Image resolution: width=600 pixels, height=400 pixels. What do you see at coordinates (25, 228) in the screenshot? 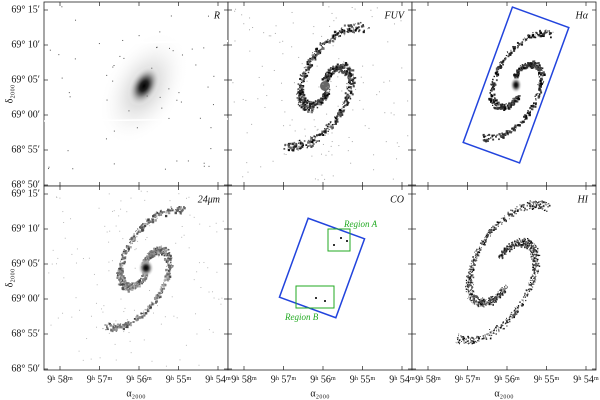
I see `y-tick-label: 69° 10′` at bounding box center [25, 228].